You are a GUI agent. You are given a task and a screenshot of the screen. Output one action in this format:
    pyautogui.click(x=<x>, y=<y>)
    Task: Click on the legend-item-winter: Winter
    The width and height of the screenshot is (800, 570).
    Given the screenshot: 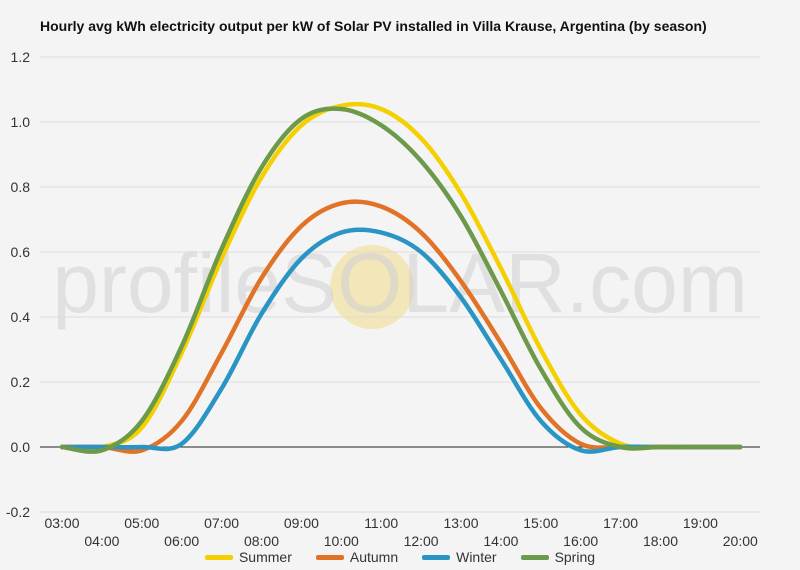 What is the action you would take?
    pyautogui.click(x=459, y=557)
    